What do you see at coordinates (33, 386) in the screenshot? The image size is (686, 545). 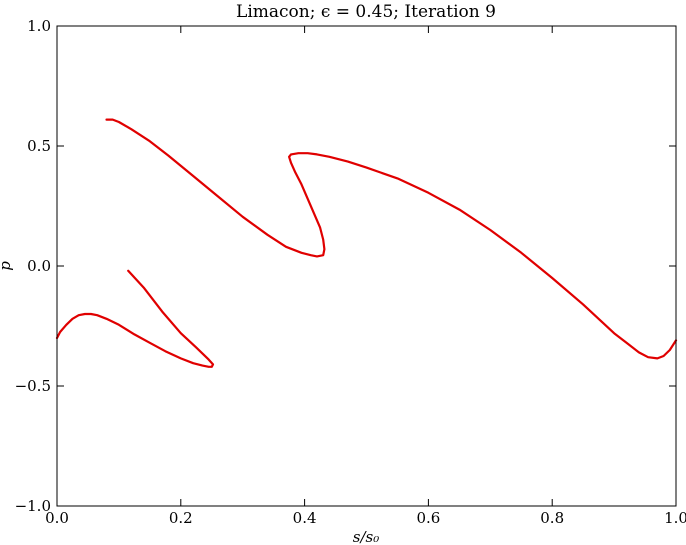 I see `y-tick-label: −0.5` at bounding box center [33, 386].